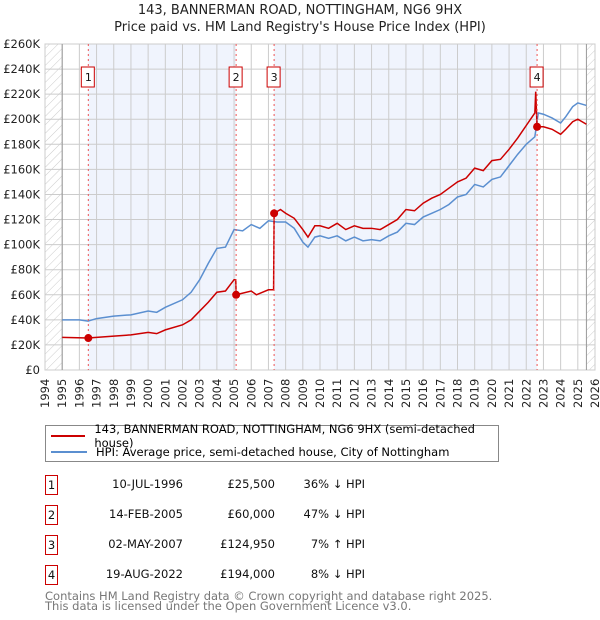 This screenshot has width=600, height=620. What do you see at coordinates (509, 393) in the screenshot?
I see `x-tick-label: 2021` at bounding box center [509, 393].